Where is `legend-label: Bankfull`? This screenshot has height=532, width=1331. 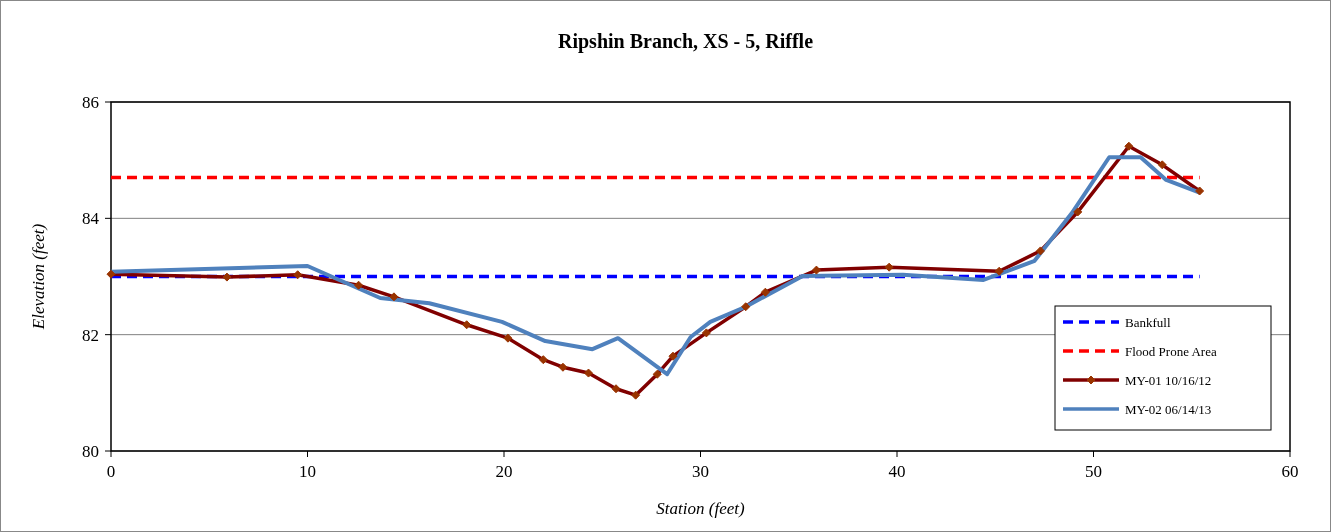 legend-label: Bankfull is located at coordinates (1148, 322).